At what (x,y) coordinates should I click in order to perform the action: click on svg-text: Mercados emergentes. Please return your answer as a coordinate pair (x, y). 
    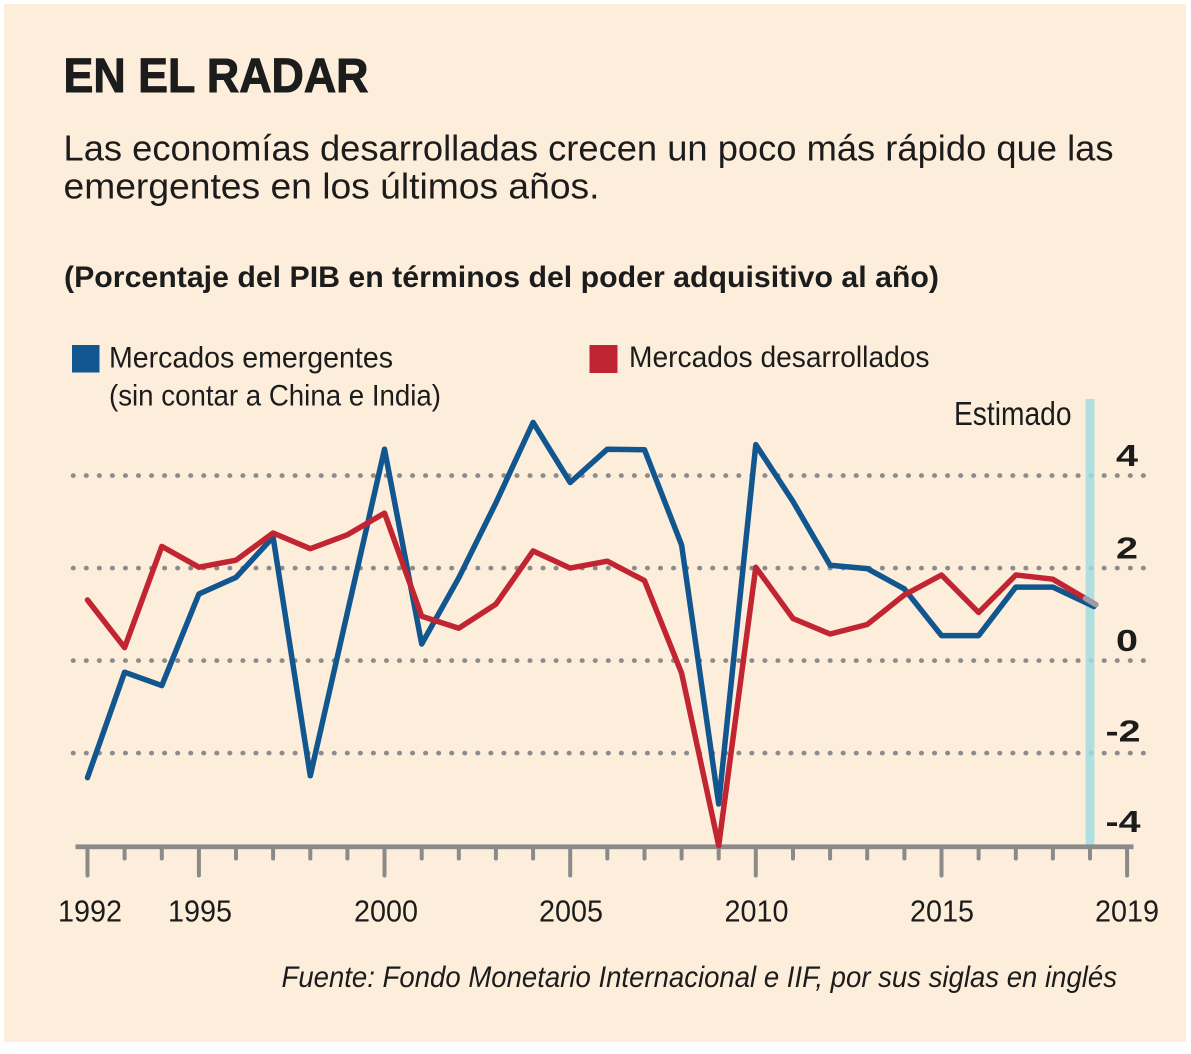
    Looking at the image, I should click on (251, 358).